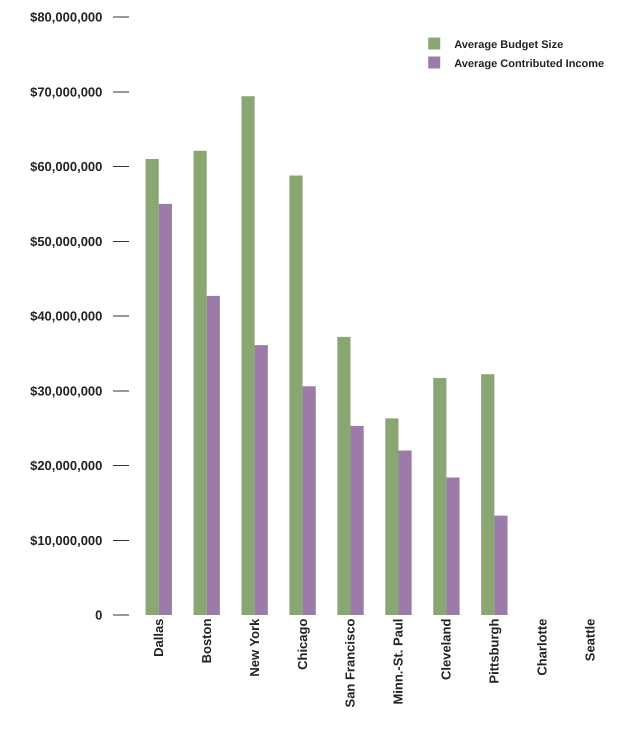  I want to click on x-tick-label: Pittsburgh, so click(494, 651).